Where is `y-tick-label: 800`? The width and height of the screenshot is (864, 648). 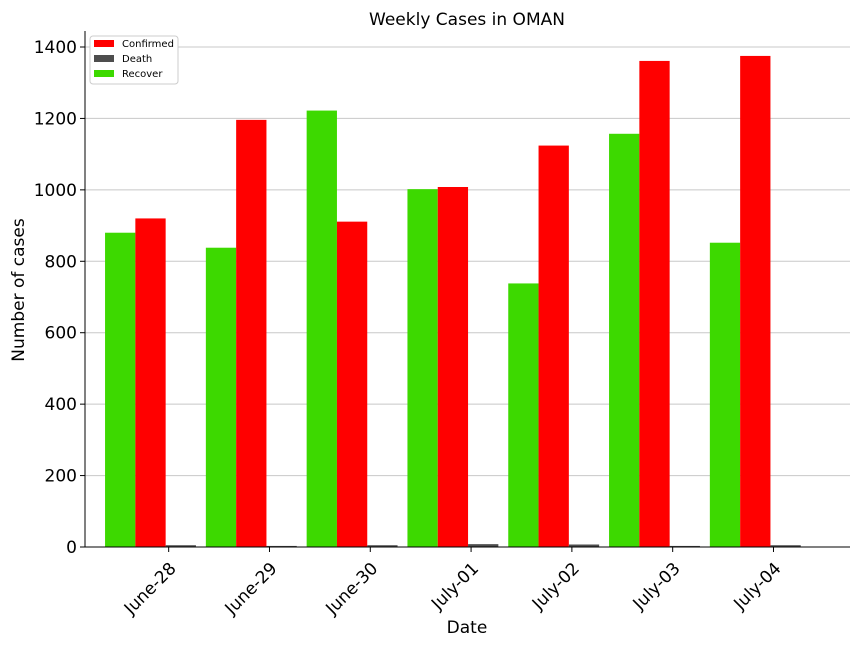
y-tick-label: 800 is located at coordinates (61, 262).